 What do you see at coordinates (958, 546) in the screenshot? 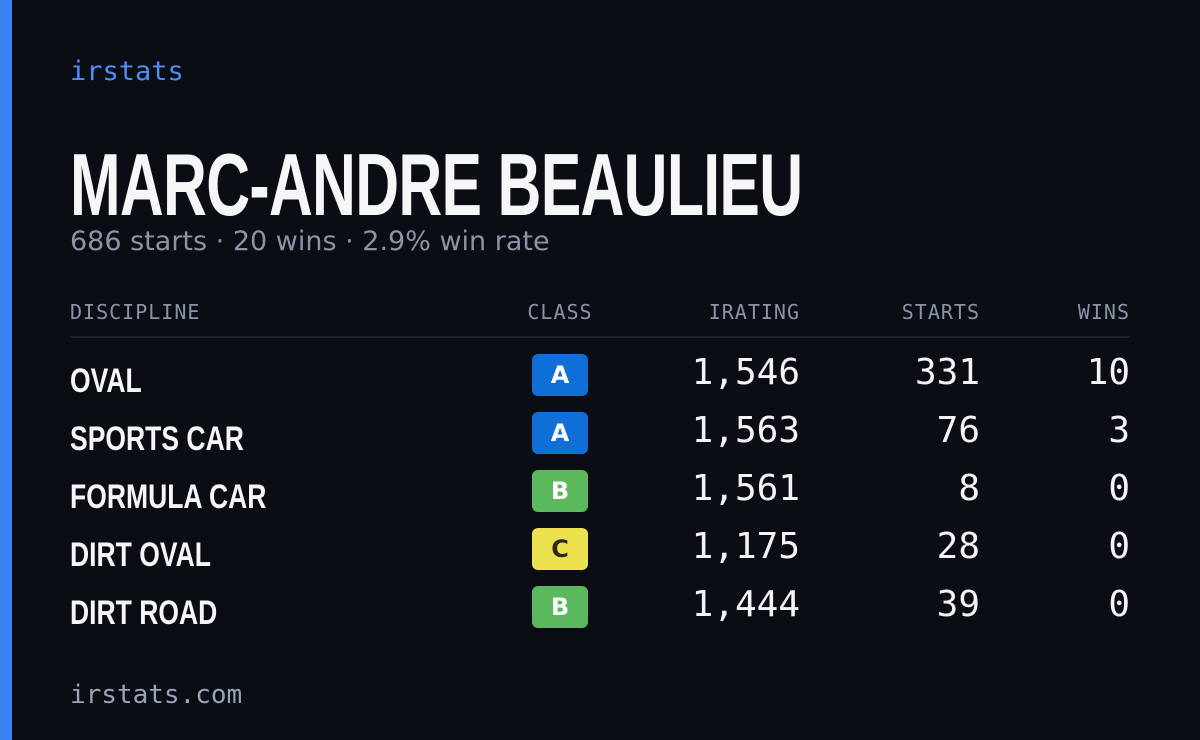
I see `starts: 28` at bounding box center [958, 546].